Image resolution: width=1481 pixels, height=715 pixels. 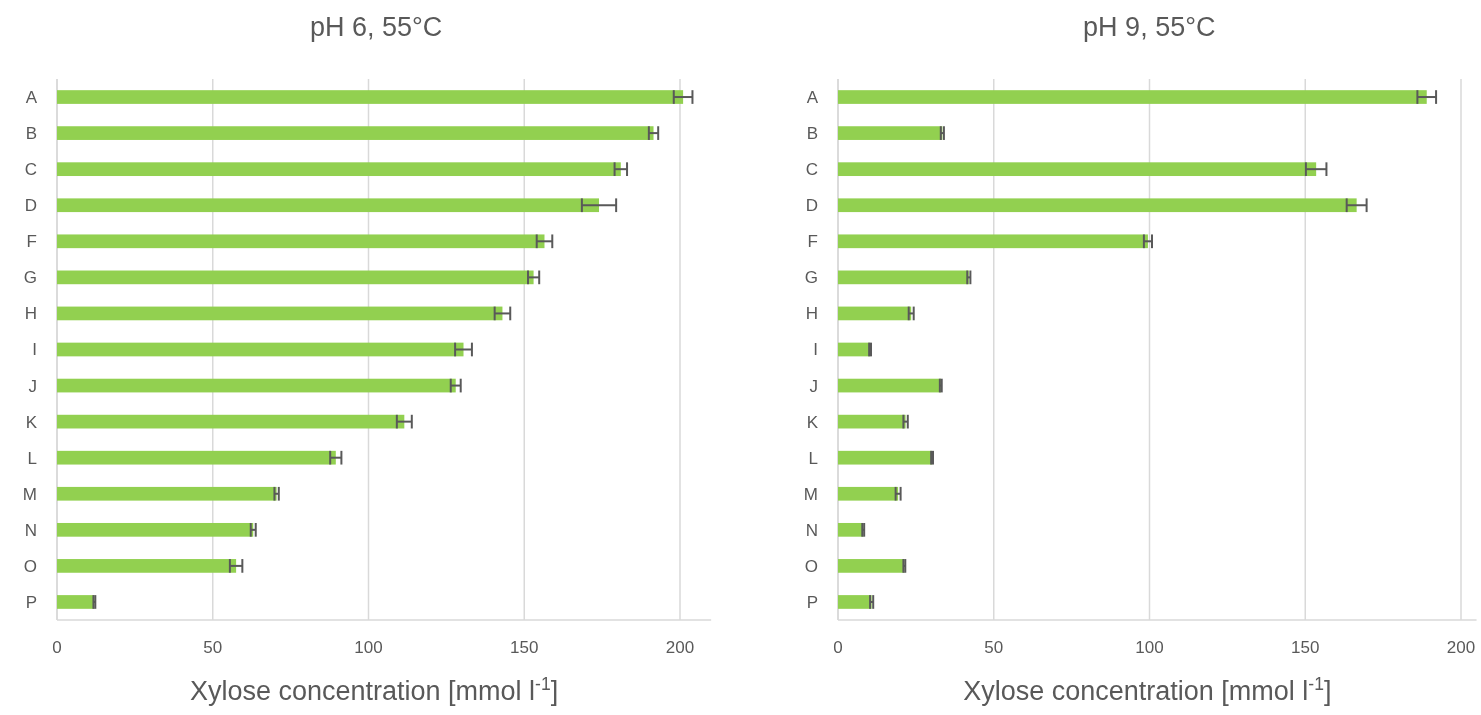 I want to click on chart-title: pH 6, 55°C, so click(x=376, y=27).